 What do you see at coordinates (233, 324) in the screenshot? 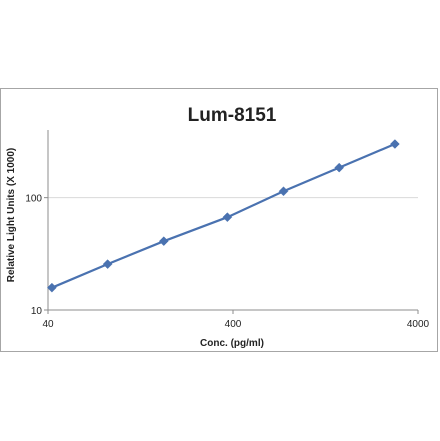
I see `x-tick-label: 400` at bounding box center [233, 324].